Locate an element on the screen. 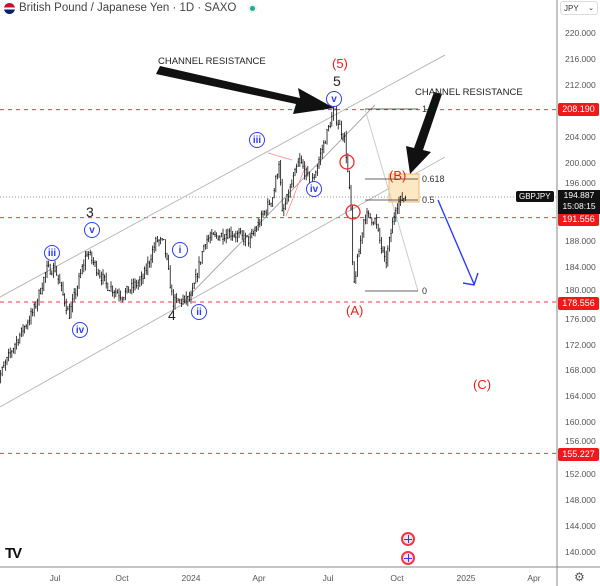  arrow-blue-shaft is located at coordinates (456, 242).